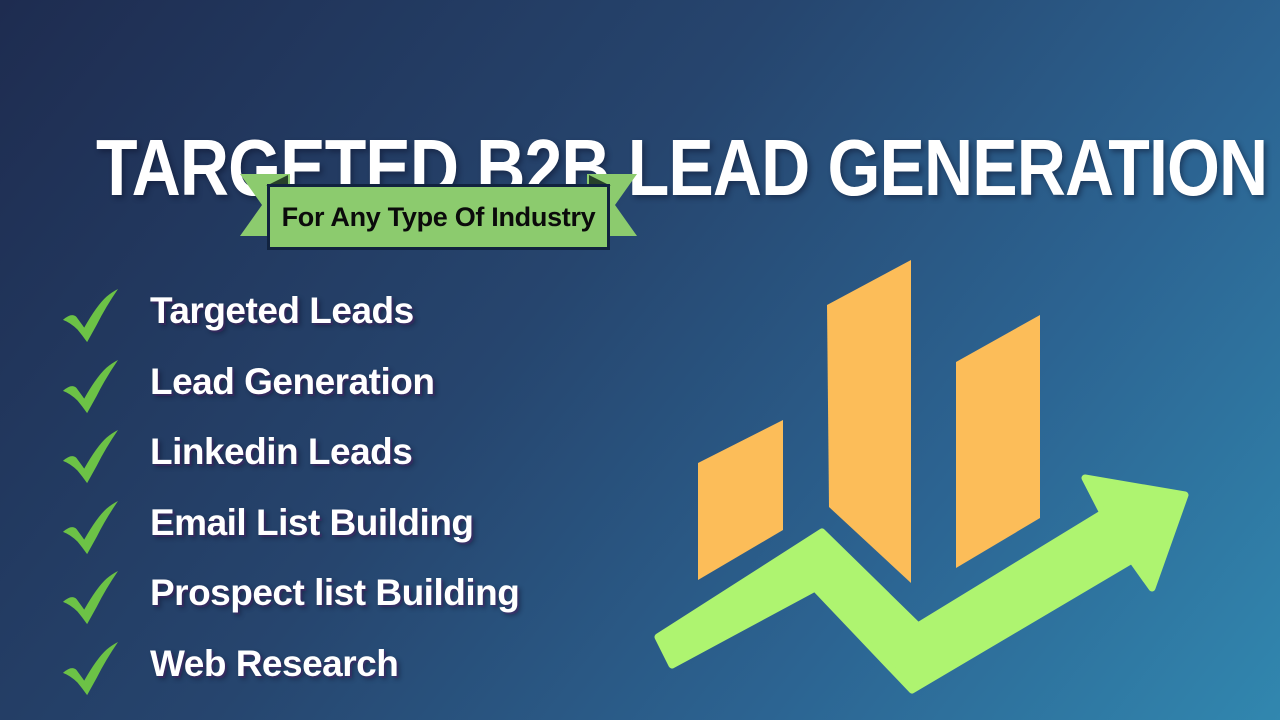 The width and height of the screenshot is (1280, 720). I want to click on service-label: Lead Generation, so click(292, 381).